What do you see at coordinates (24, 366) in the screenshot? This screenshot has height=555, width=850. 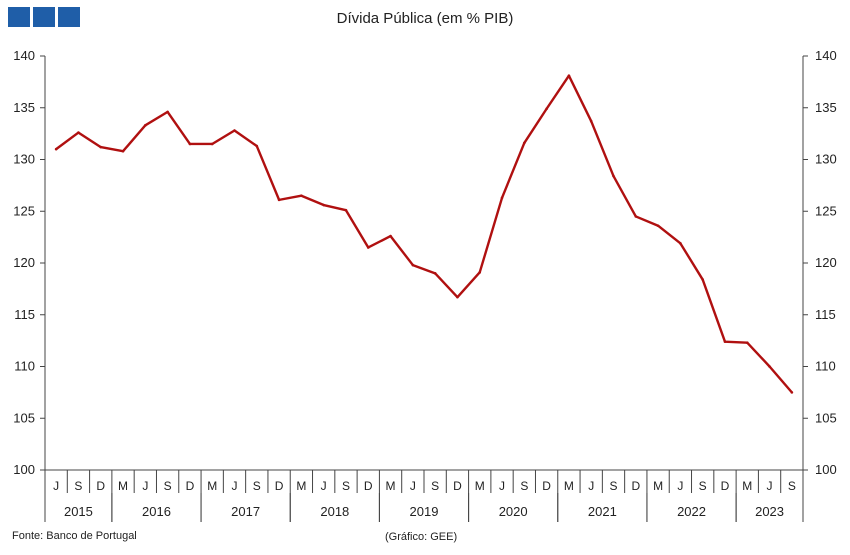 I see `left-y-tick-label: 110` at bounding box center [24, 366].